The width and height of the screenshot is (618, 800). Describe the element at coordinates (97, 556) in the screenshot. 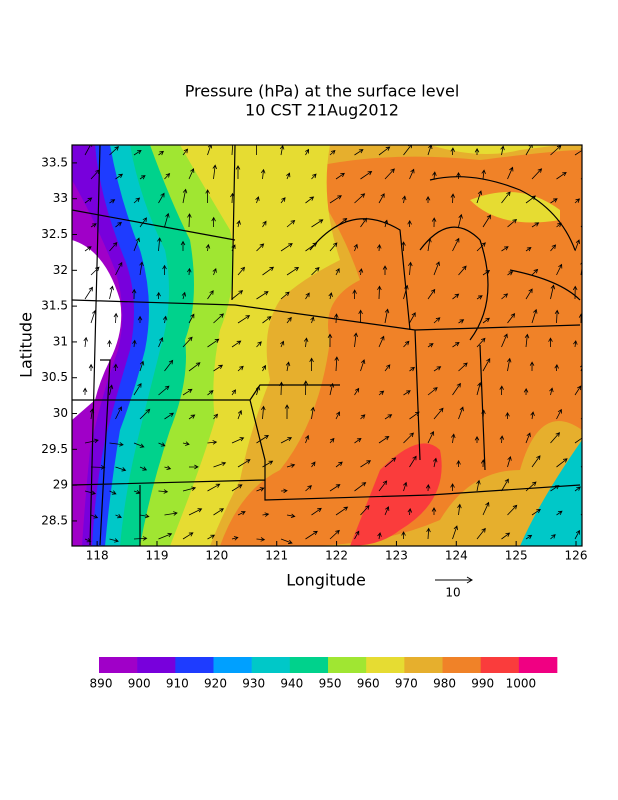

I see `x-tick-label: 118` at that location.